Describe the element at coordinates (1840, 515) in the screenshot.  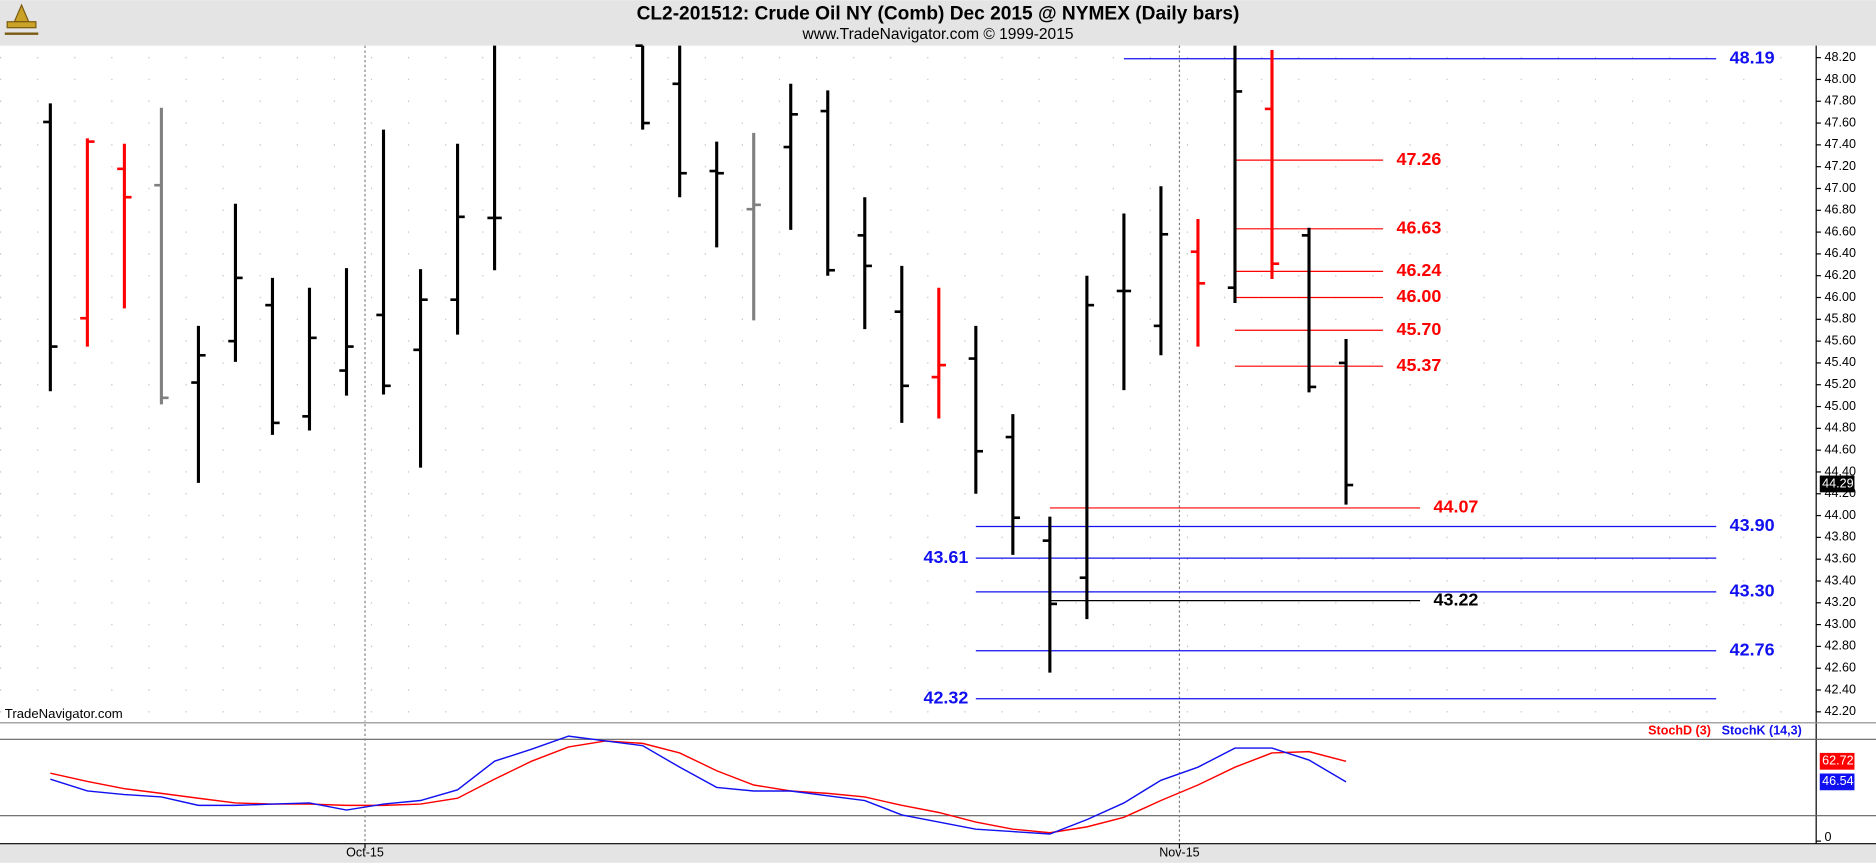
I see `y-tick-label: 44.00` at that location.